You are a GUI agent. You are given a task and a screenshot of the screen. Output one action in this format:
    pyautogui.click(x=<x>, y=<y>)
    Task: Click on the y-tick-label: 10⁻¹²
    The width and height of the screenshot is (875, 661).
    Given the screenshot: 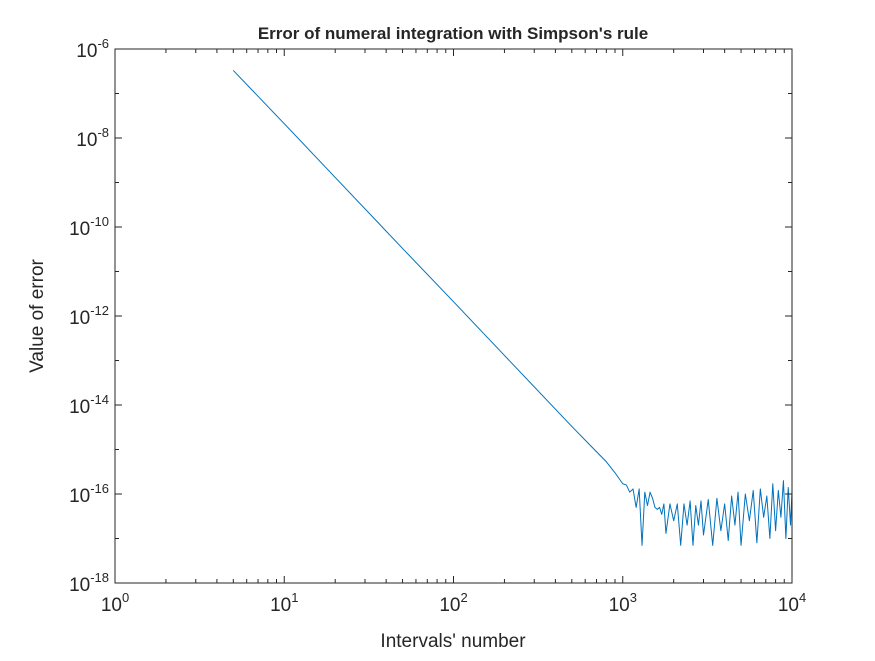 What is the action you would take?
    pyautogui.click(x=89, y=316)
    